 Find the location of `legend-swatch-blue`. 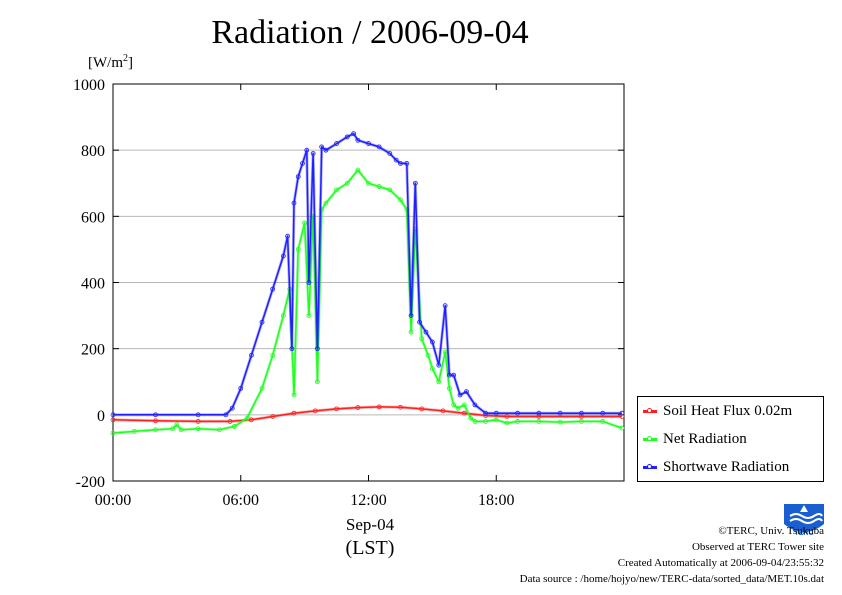

legend-swatch-blue is located at coordinates (650, 466).